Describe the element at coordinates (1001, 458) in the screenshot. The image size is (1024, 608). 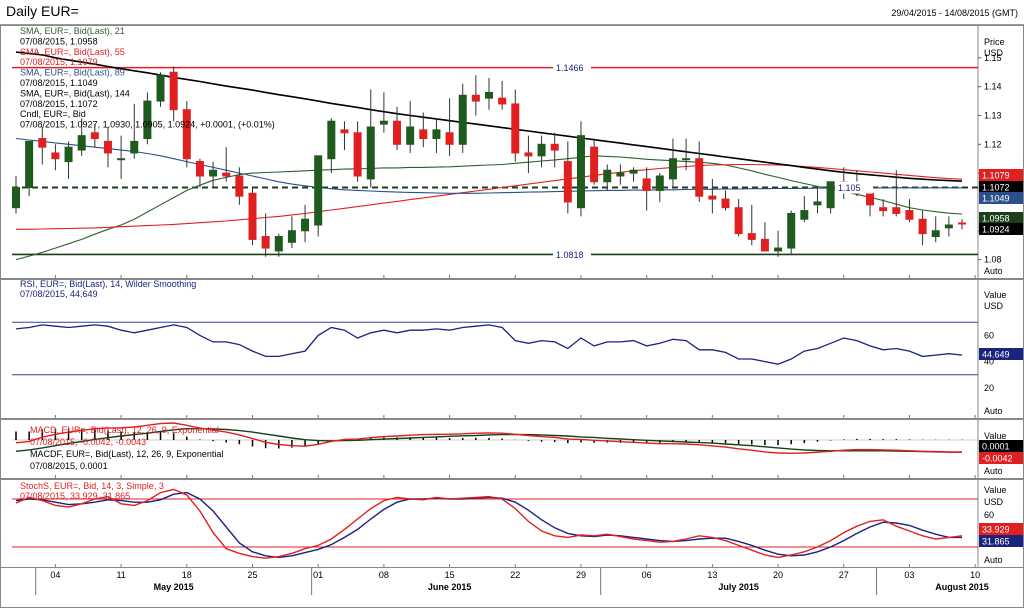
I see `macd-tag-1: -0.0042` at that location.